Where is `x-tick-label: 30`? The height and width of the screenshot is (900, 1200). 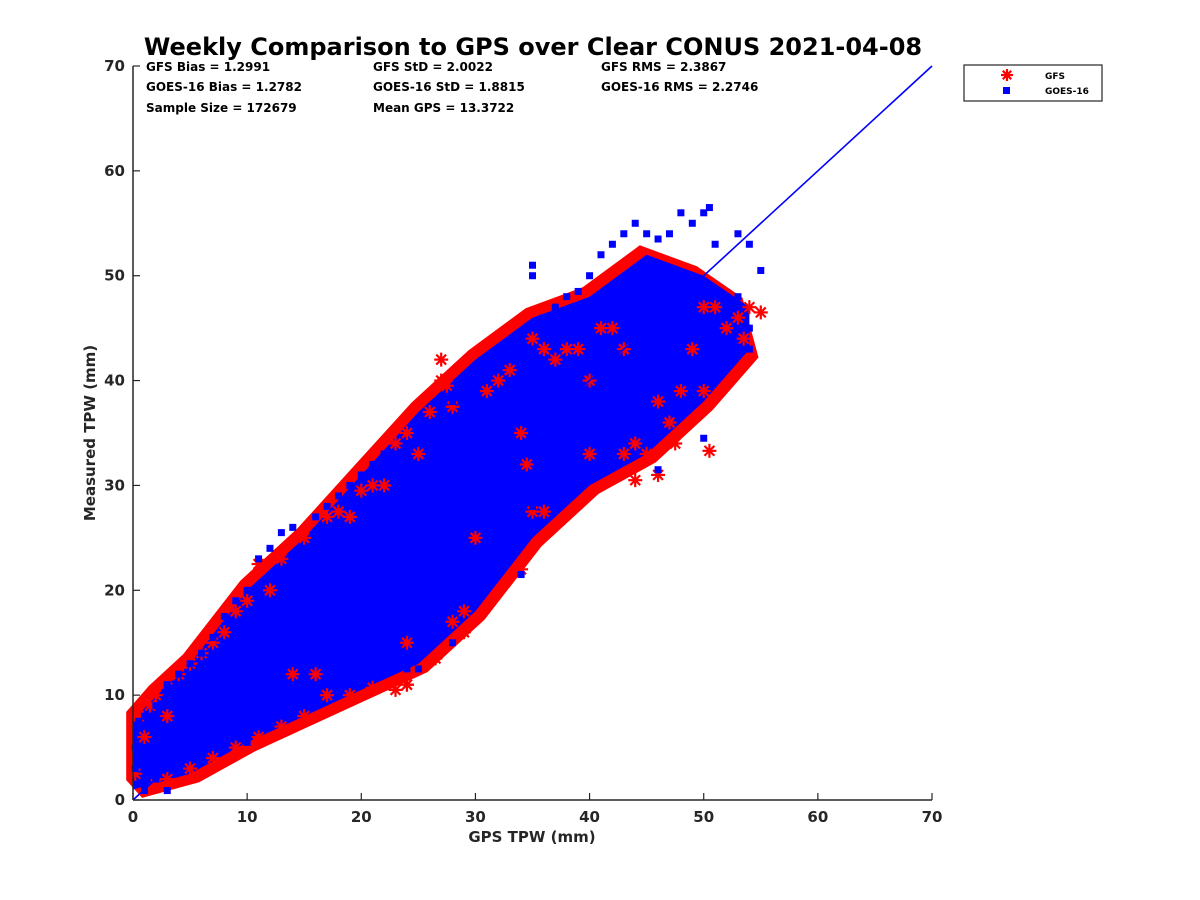
x-tick-label: 30 is located at coordinates (475, 817).